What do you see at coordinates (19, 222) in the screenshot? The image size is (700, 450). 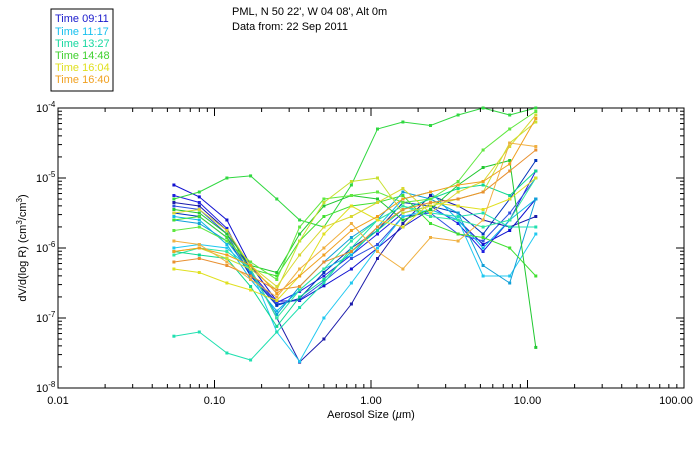 I see `y-axis-label-sup1: 3` at bounding box center [19, 222].